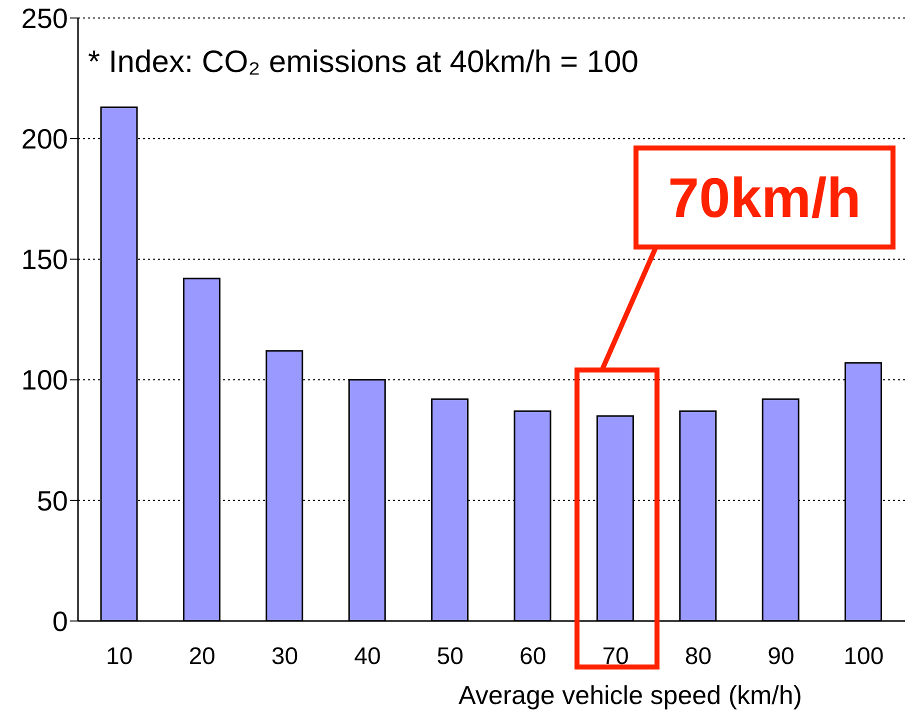 The height and width of the screenshot is (721, 914). I want to click on x-tick-label: 10, so click(119, 656).